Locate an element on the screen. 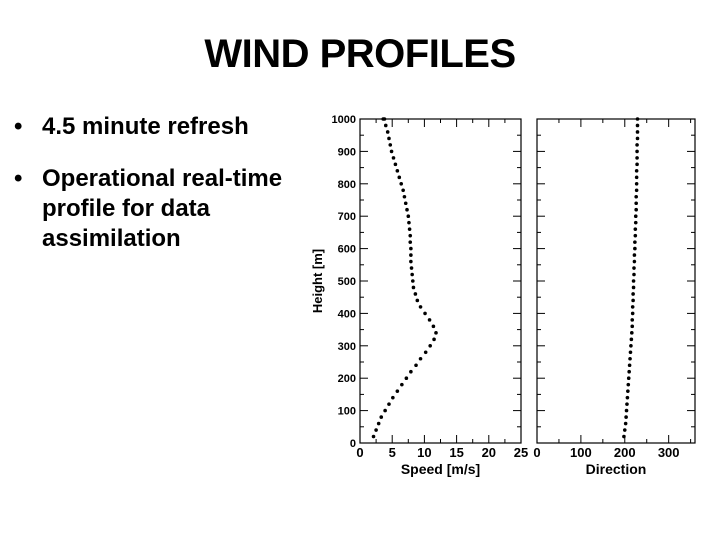 The image size is (720, 540). y-tick-label: 700 is located at coordinates (347, 217).